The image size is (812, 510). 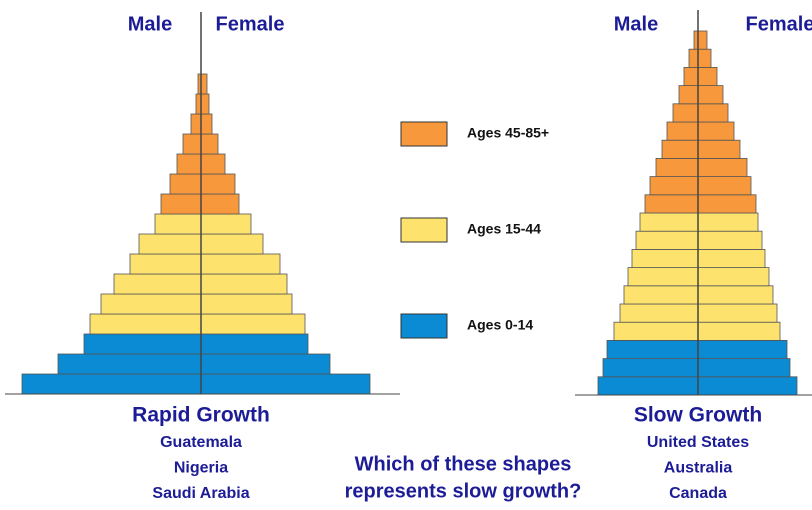 What do you see at coordinates (201, 415) in the screenshot?
I see `chart-title: Rapid Growth` at bounding box center [201, 415].